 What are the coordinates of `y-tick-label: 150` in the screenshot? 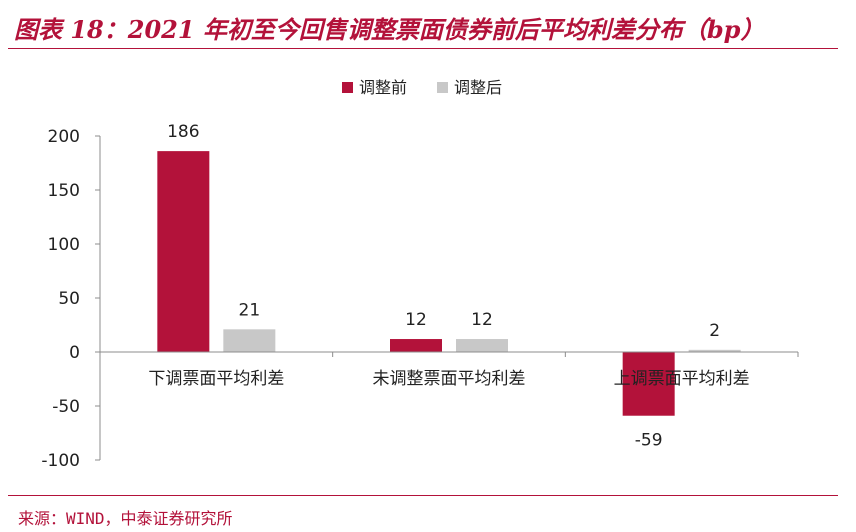 It's located at (64, 191).